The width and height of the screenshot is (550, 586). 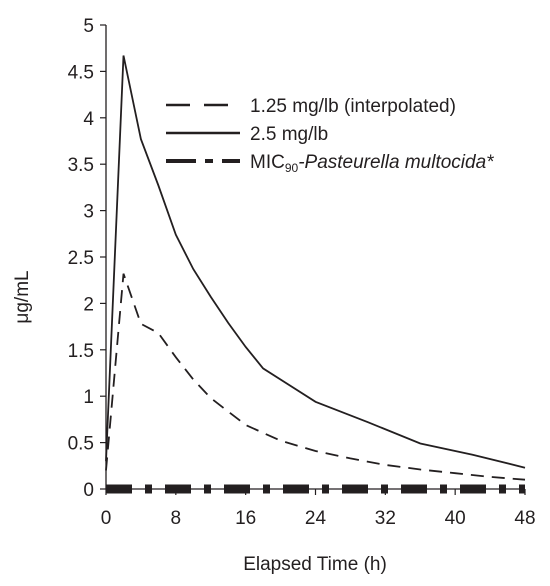 What do you see at coordinates (455, 518) in the screenshot?
I see `x-tick-label: 40` at bounding box center [455, 518].